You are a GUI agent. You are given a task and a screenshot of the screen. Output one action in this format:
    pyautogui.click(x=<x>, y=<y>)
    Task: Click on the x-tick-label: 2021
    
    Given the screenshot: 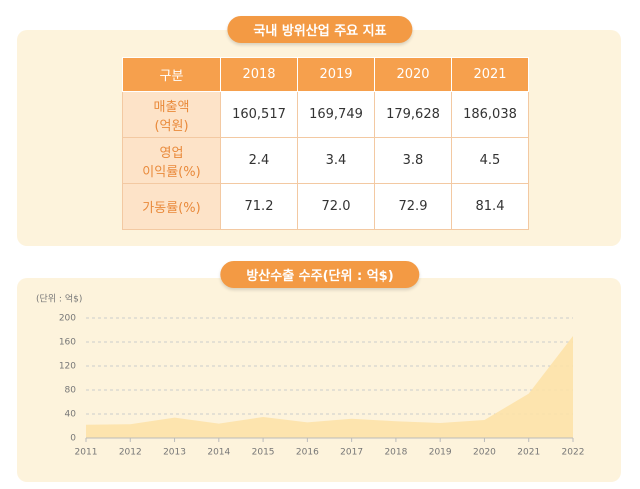 What is the action you would take?
    pyautogui.click(x=528, y=453)
    